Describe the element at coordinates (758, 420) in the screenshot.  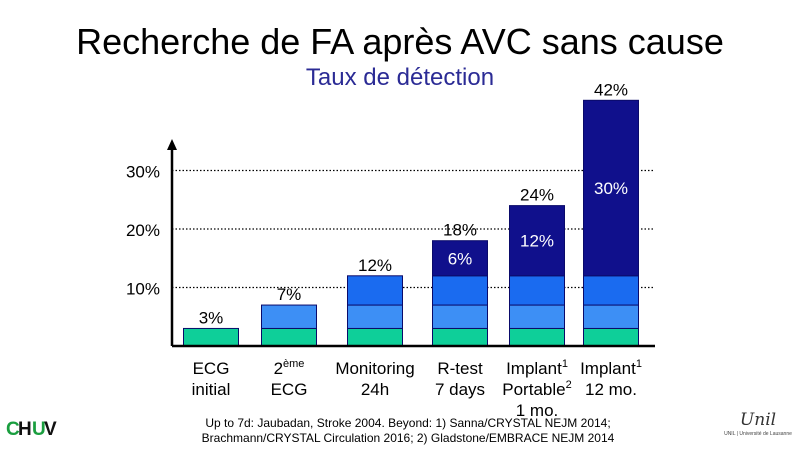
I see `unil-logo-mark: Unil` at that location.